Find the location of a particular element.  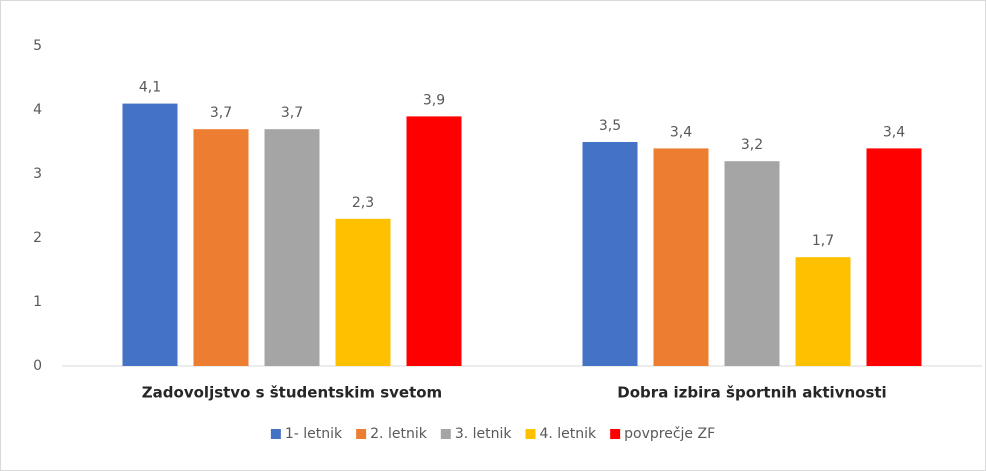

legend-label: 2. letnik is located at coordinates (399, 434).